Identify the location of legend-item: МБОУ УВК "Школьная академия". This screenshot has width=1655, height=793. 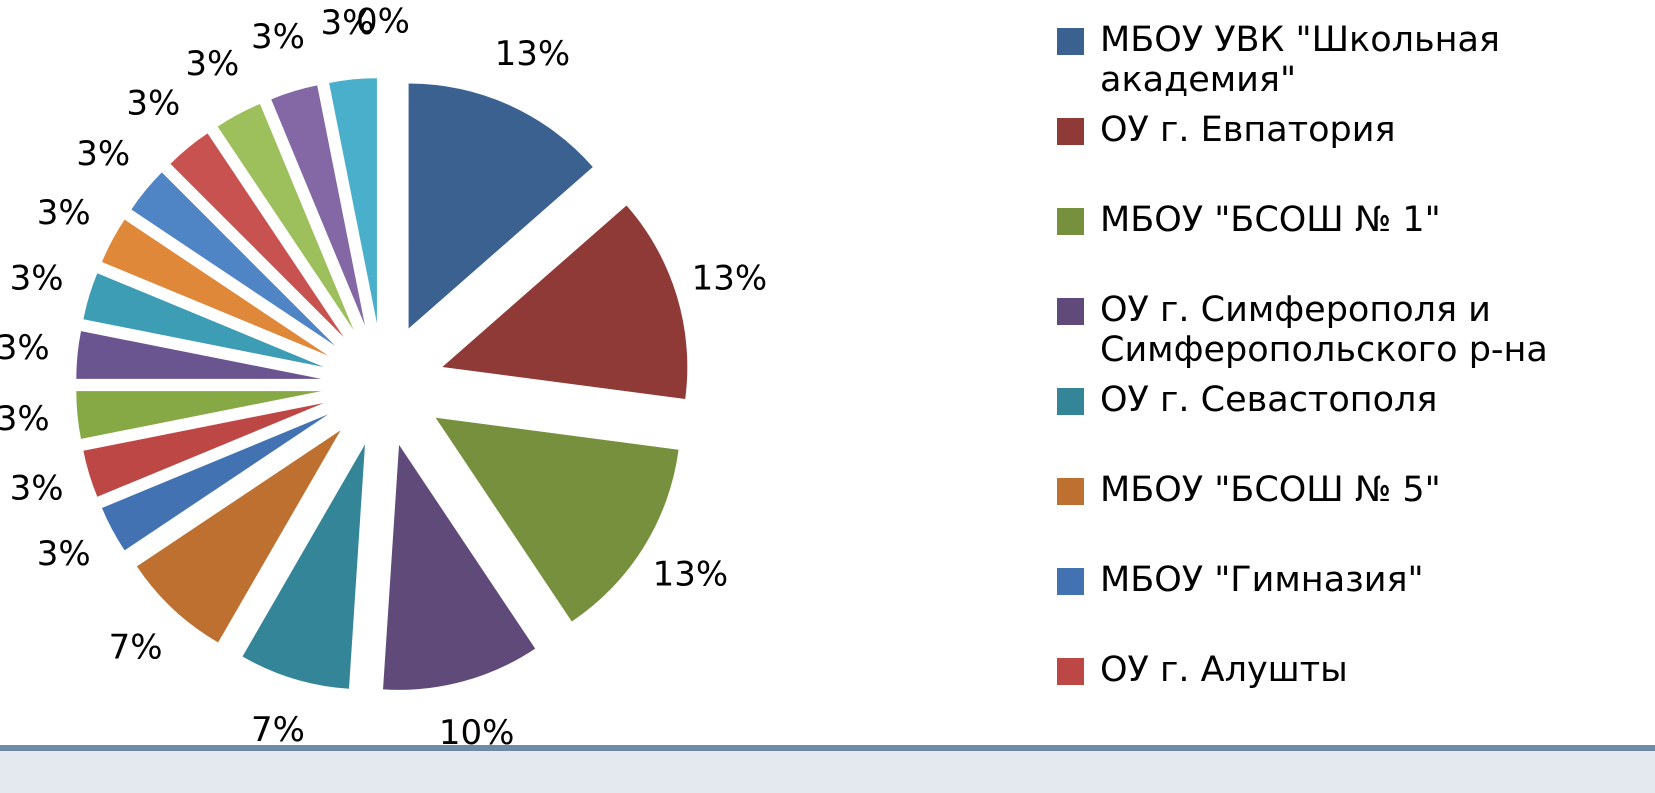
(1338, 60).